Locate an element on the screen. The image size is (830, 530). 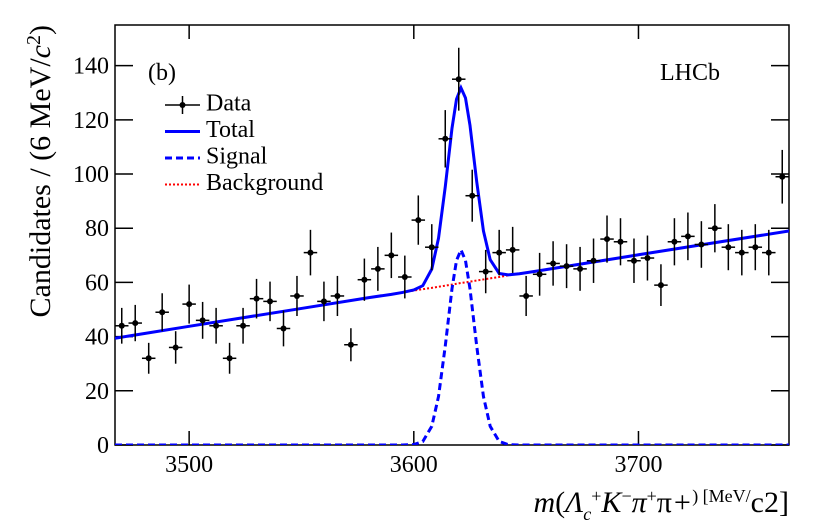
y-tick-label: 140 is located at coordinates (91, 67).